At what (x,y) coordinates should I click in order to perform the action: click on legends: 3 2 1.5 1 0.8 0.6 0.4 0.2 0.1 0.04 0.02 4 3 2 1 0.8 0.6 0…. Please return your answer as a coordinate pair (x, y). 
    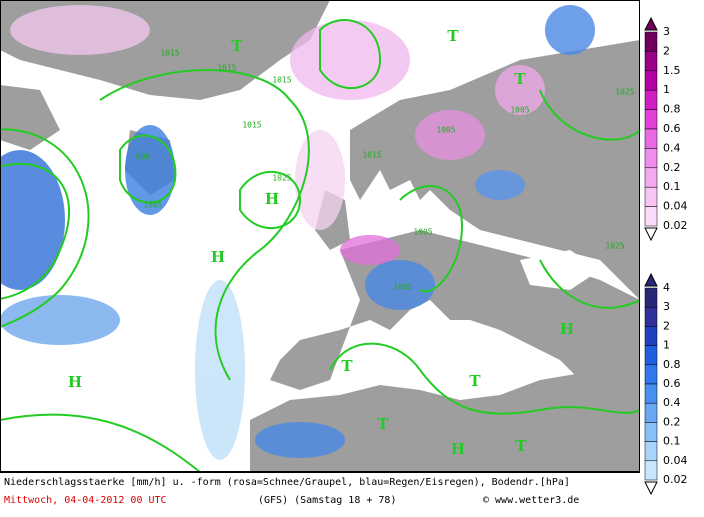
    Looking at the image, I should click on (666, 256).